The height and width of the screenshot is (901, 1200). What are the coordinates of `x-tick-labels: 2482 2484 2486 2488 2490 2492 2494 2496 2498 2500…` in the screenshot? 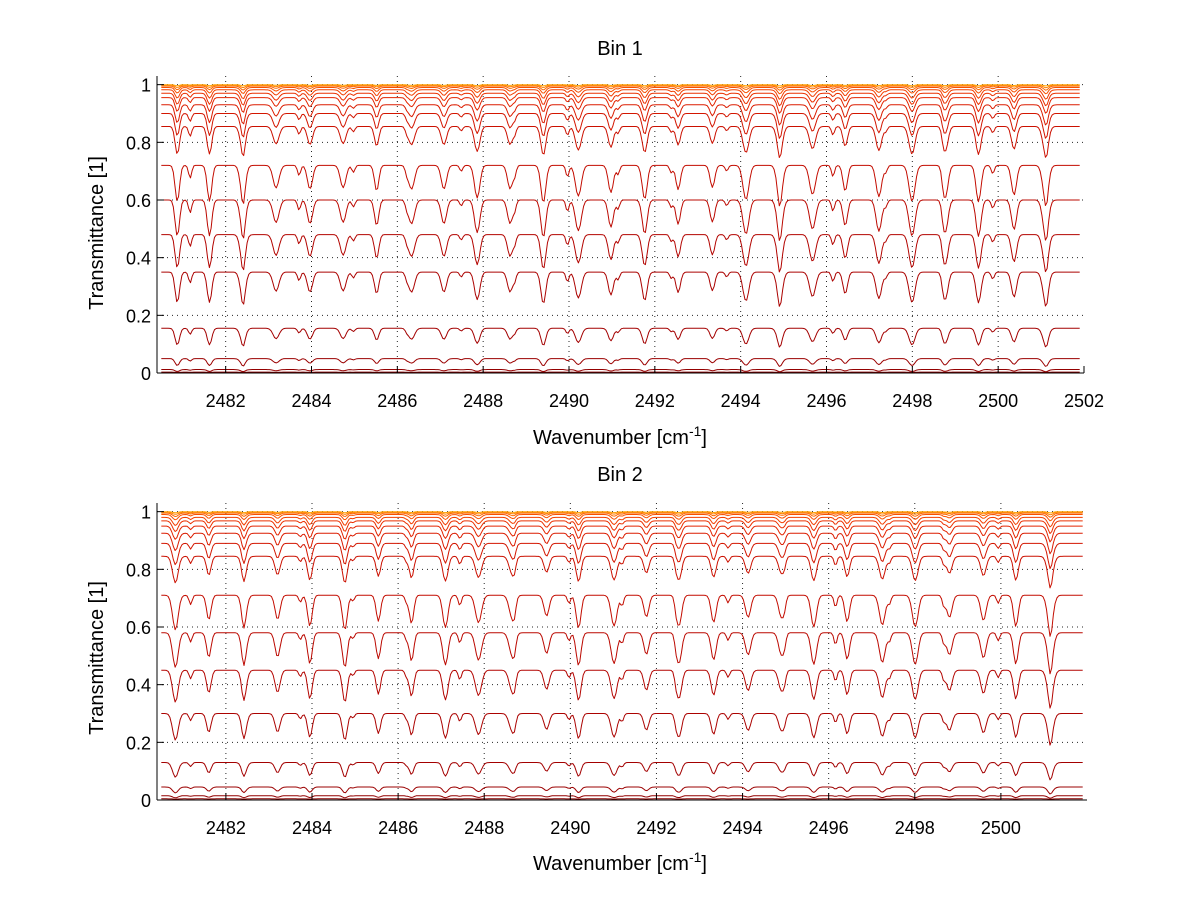 It's located at (655, 401).